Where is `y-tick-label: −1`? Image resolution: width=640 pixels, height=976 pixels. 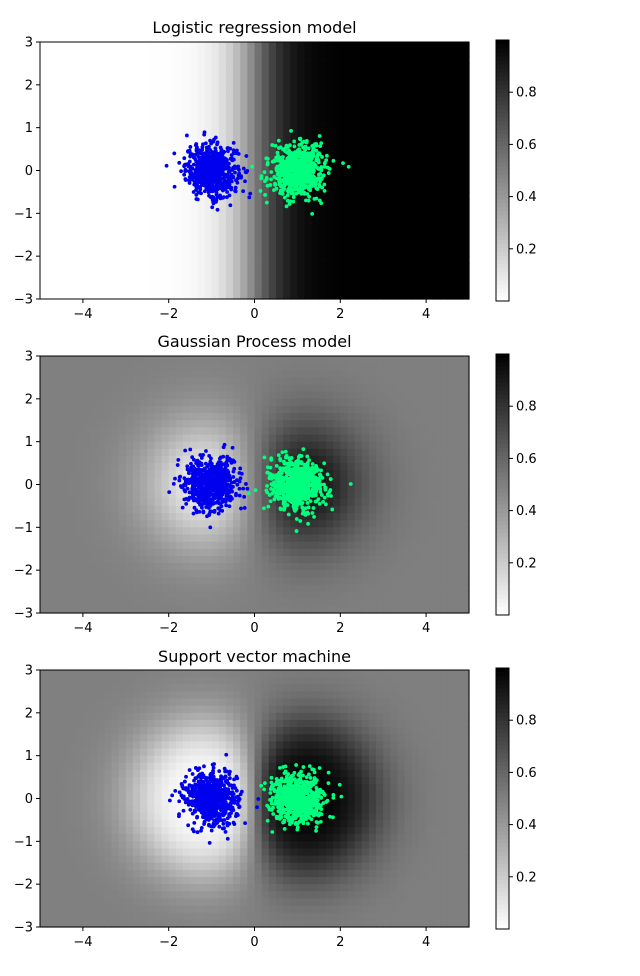
y-tick-label: −1 is located at coordinates (23, 214).